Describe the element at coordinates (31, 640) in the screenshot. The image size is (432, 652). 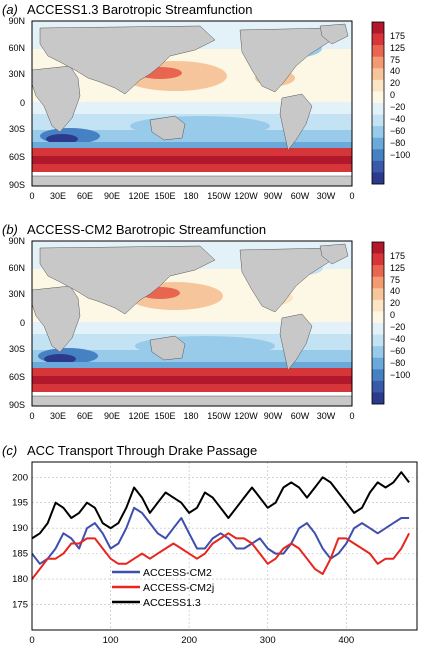
I see `x-tick-label: 0` at that location.